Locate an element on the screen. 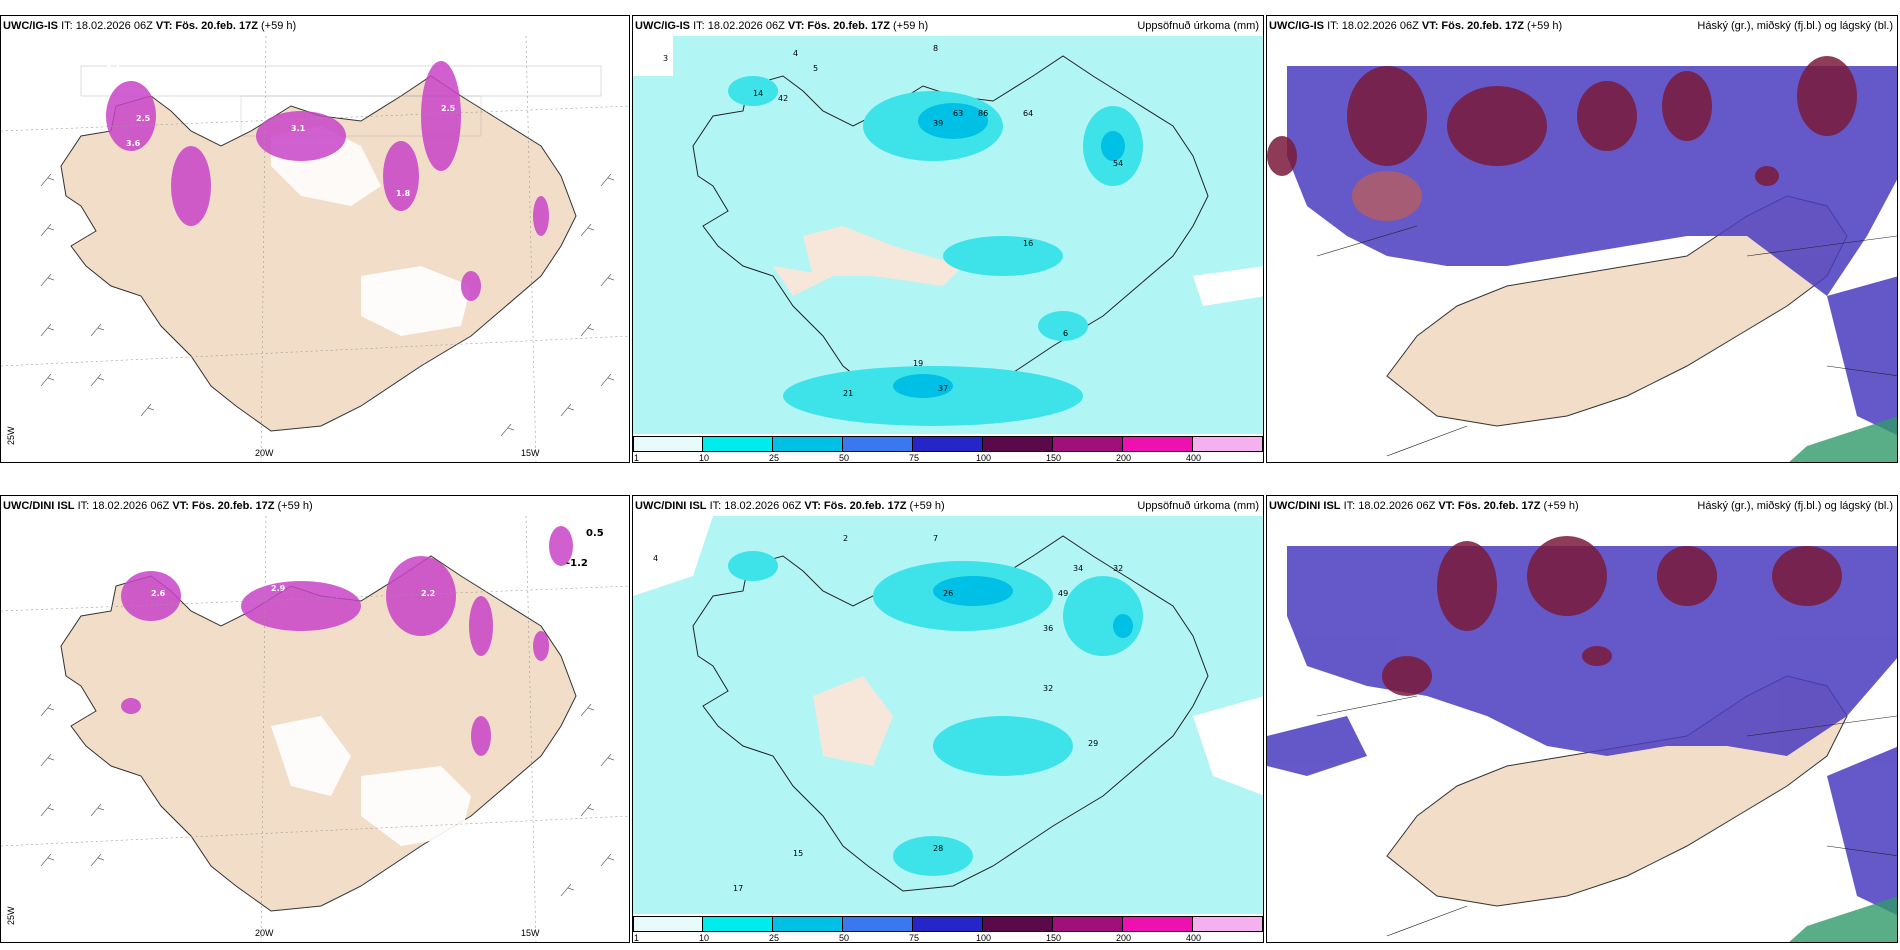  precip-value: 21 is located at coordinates (848, 393).